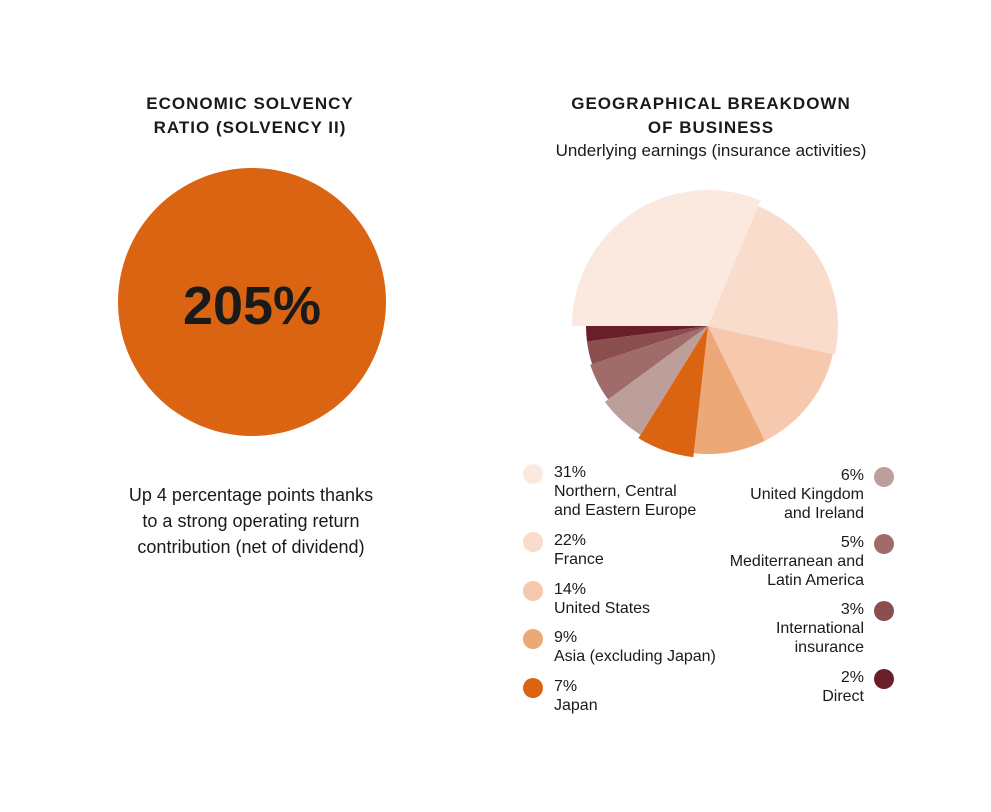 The image size is (991, 812). I want to click on solvency-chart-title: ECONOMIC SOLVENCY RATIO (SOLVENCY II), so click(250, 115).